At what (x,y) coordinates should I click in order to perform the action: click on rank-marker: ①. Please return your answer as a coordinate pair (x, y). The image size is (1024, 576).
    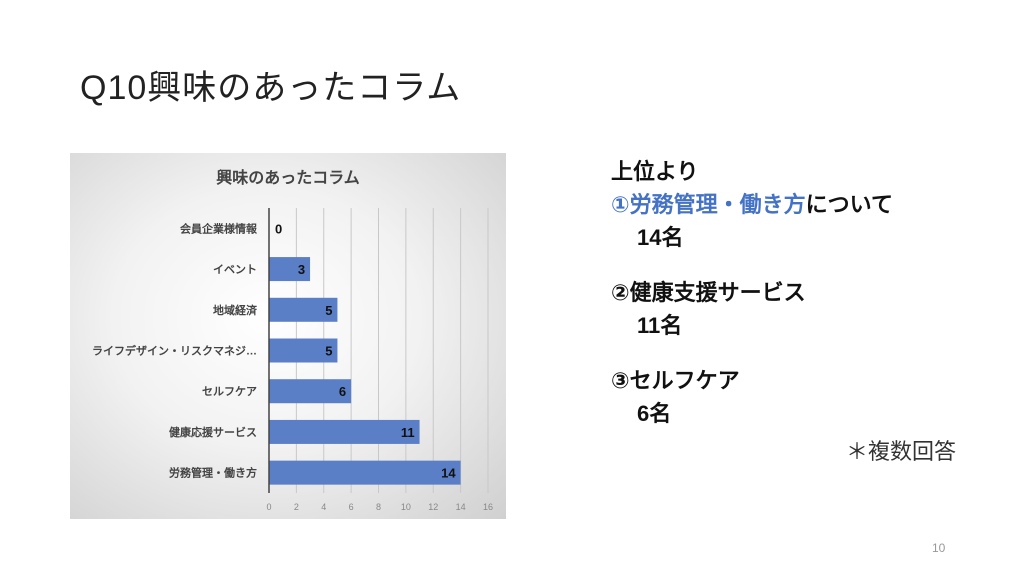
    Looking at the image, I should click on (620, 204).